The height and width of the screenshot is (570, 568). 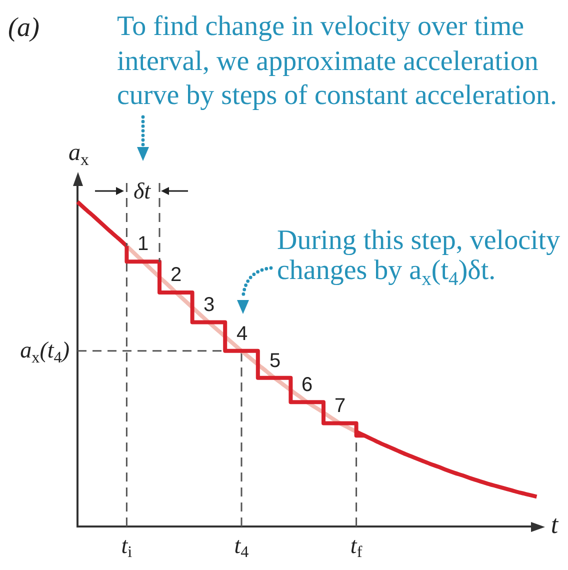 What do you see at coordinates (45, 351) in the screenshot?
I see `ref-line-label: a$_{x}$(t$_{4}$)` at bounding box center [45, 351].